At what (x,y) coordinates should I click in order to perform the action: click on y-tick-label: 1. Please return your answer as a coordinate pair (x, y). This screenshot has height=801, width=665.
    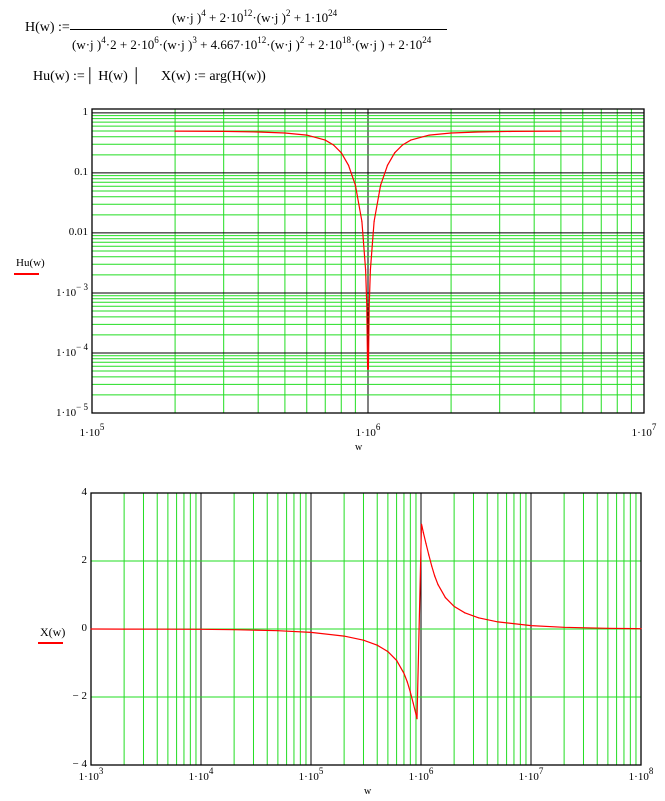
    Looking at the image, I should click on (85, 111).